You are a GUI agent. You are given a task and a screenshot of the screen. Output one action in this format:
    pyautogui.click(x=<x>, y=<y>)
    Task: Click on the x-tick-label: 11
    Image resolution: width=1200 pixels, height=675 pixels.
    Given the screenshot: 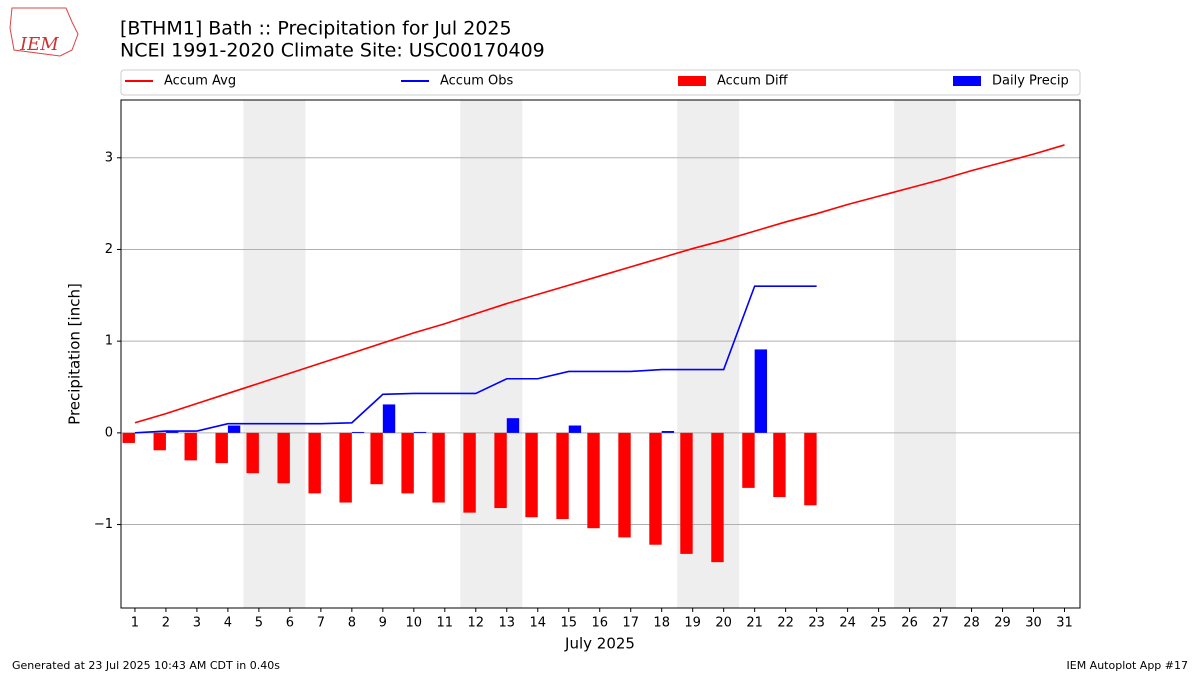 What is the action you would take?
    pyautogui.click(x=445, y=623)
    